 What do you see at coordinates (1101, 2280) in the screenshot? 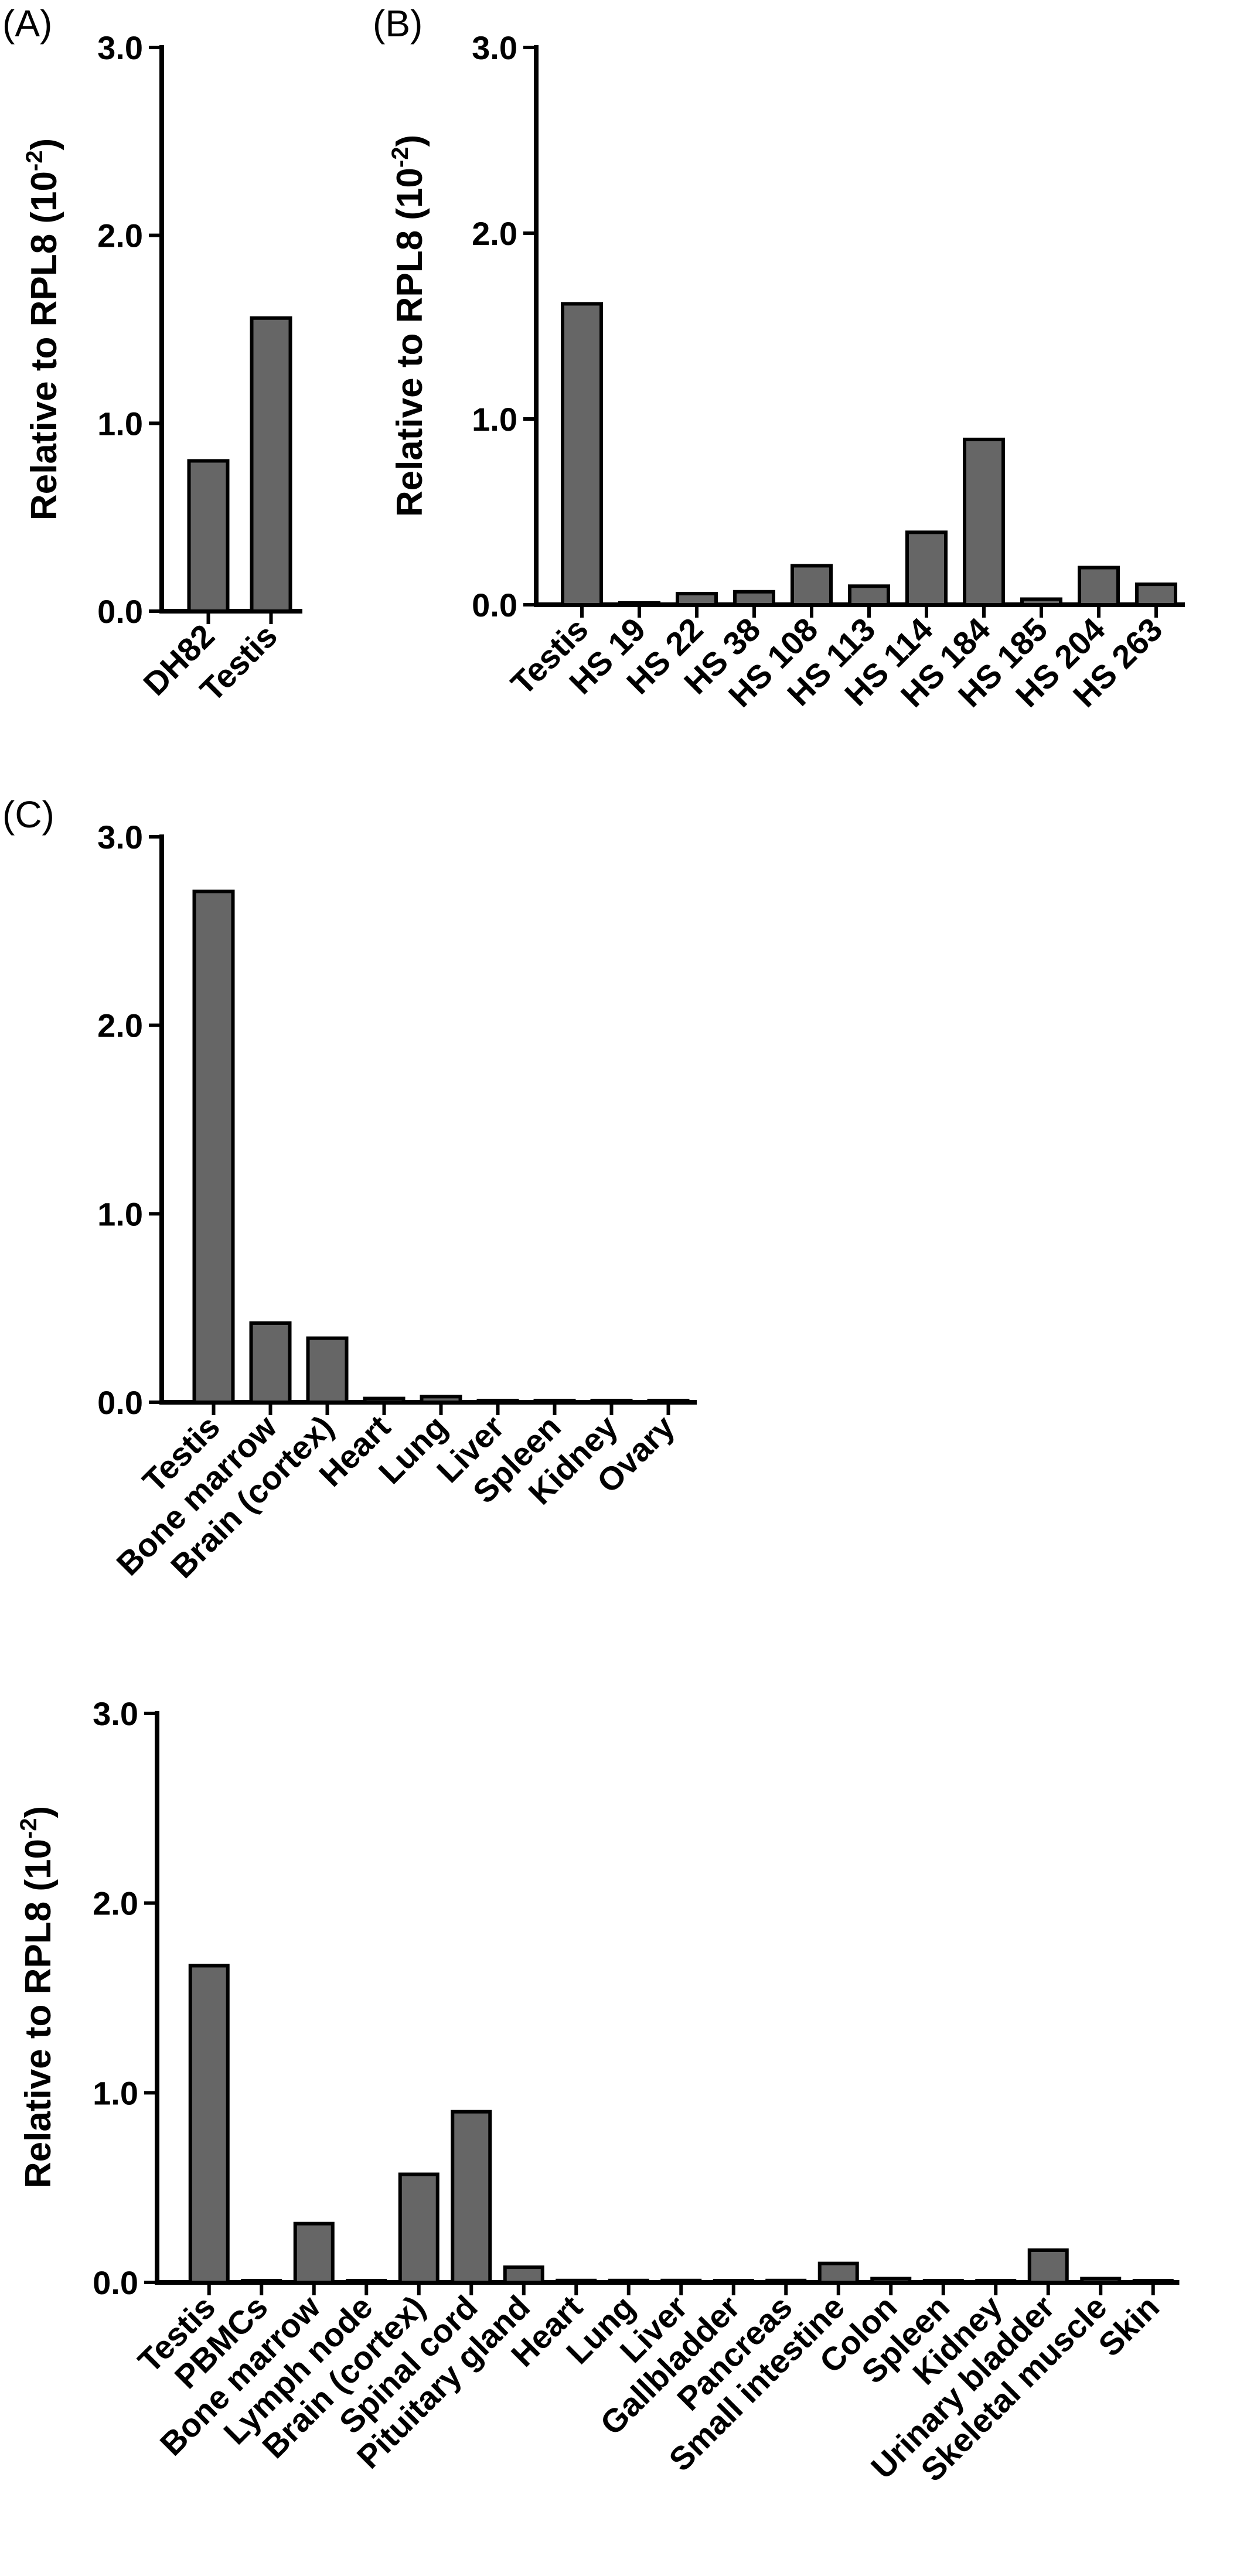
I see `bar-skeletal-muscle` at bounding box center [1101, 2280].